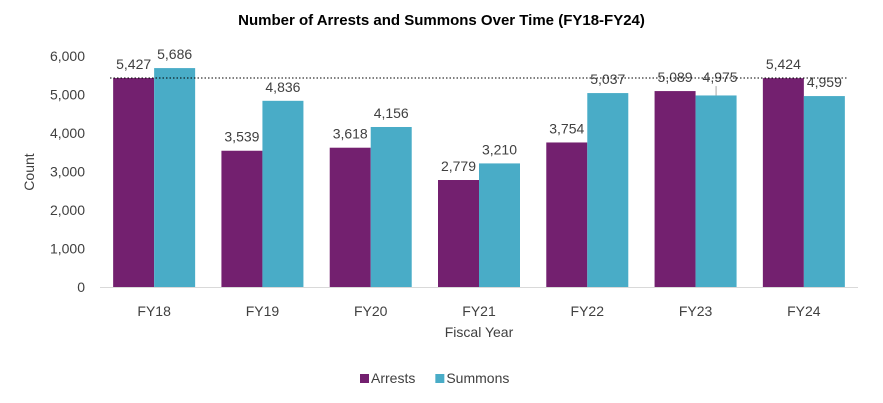 Image resolution: width=883 pixels, height=403 pixels. Describe the element at coordinates (81, 287) in the screenshot. I see `y-tick-label: 0` at that location.